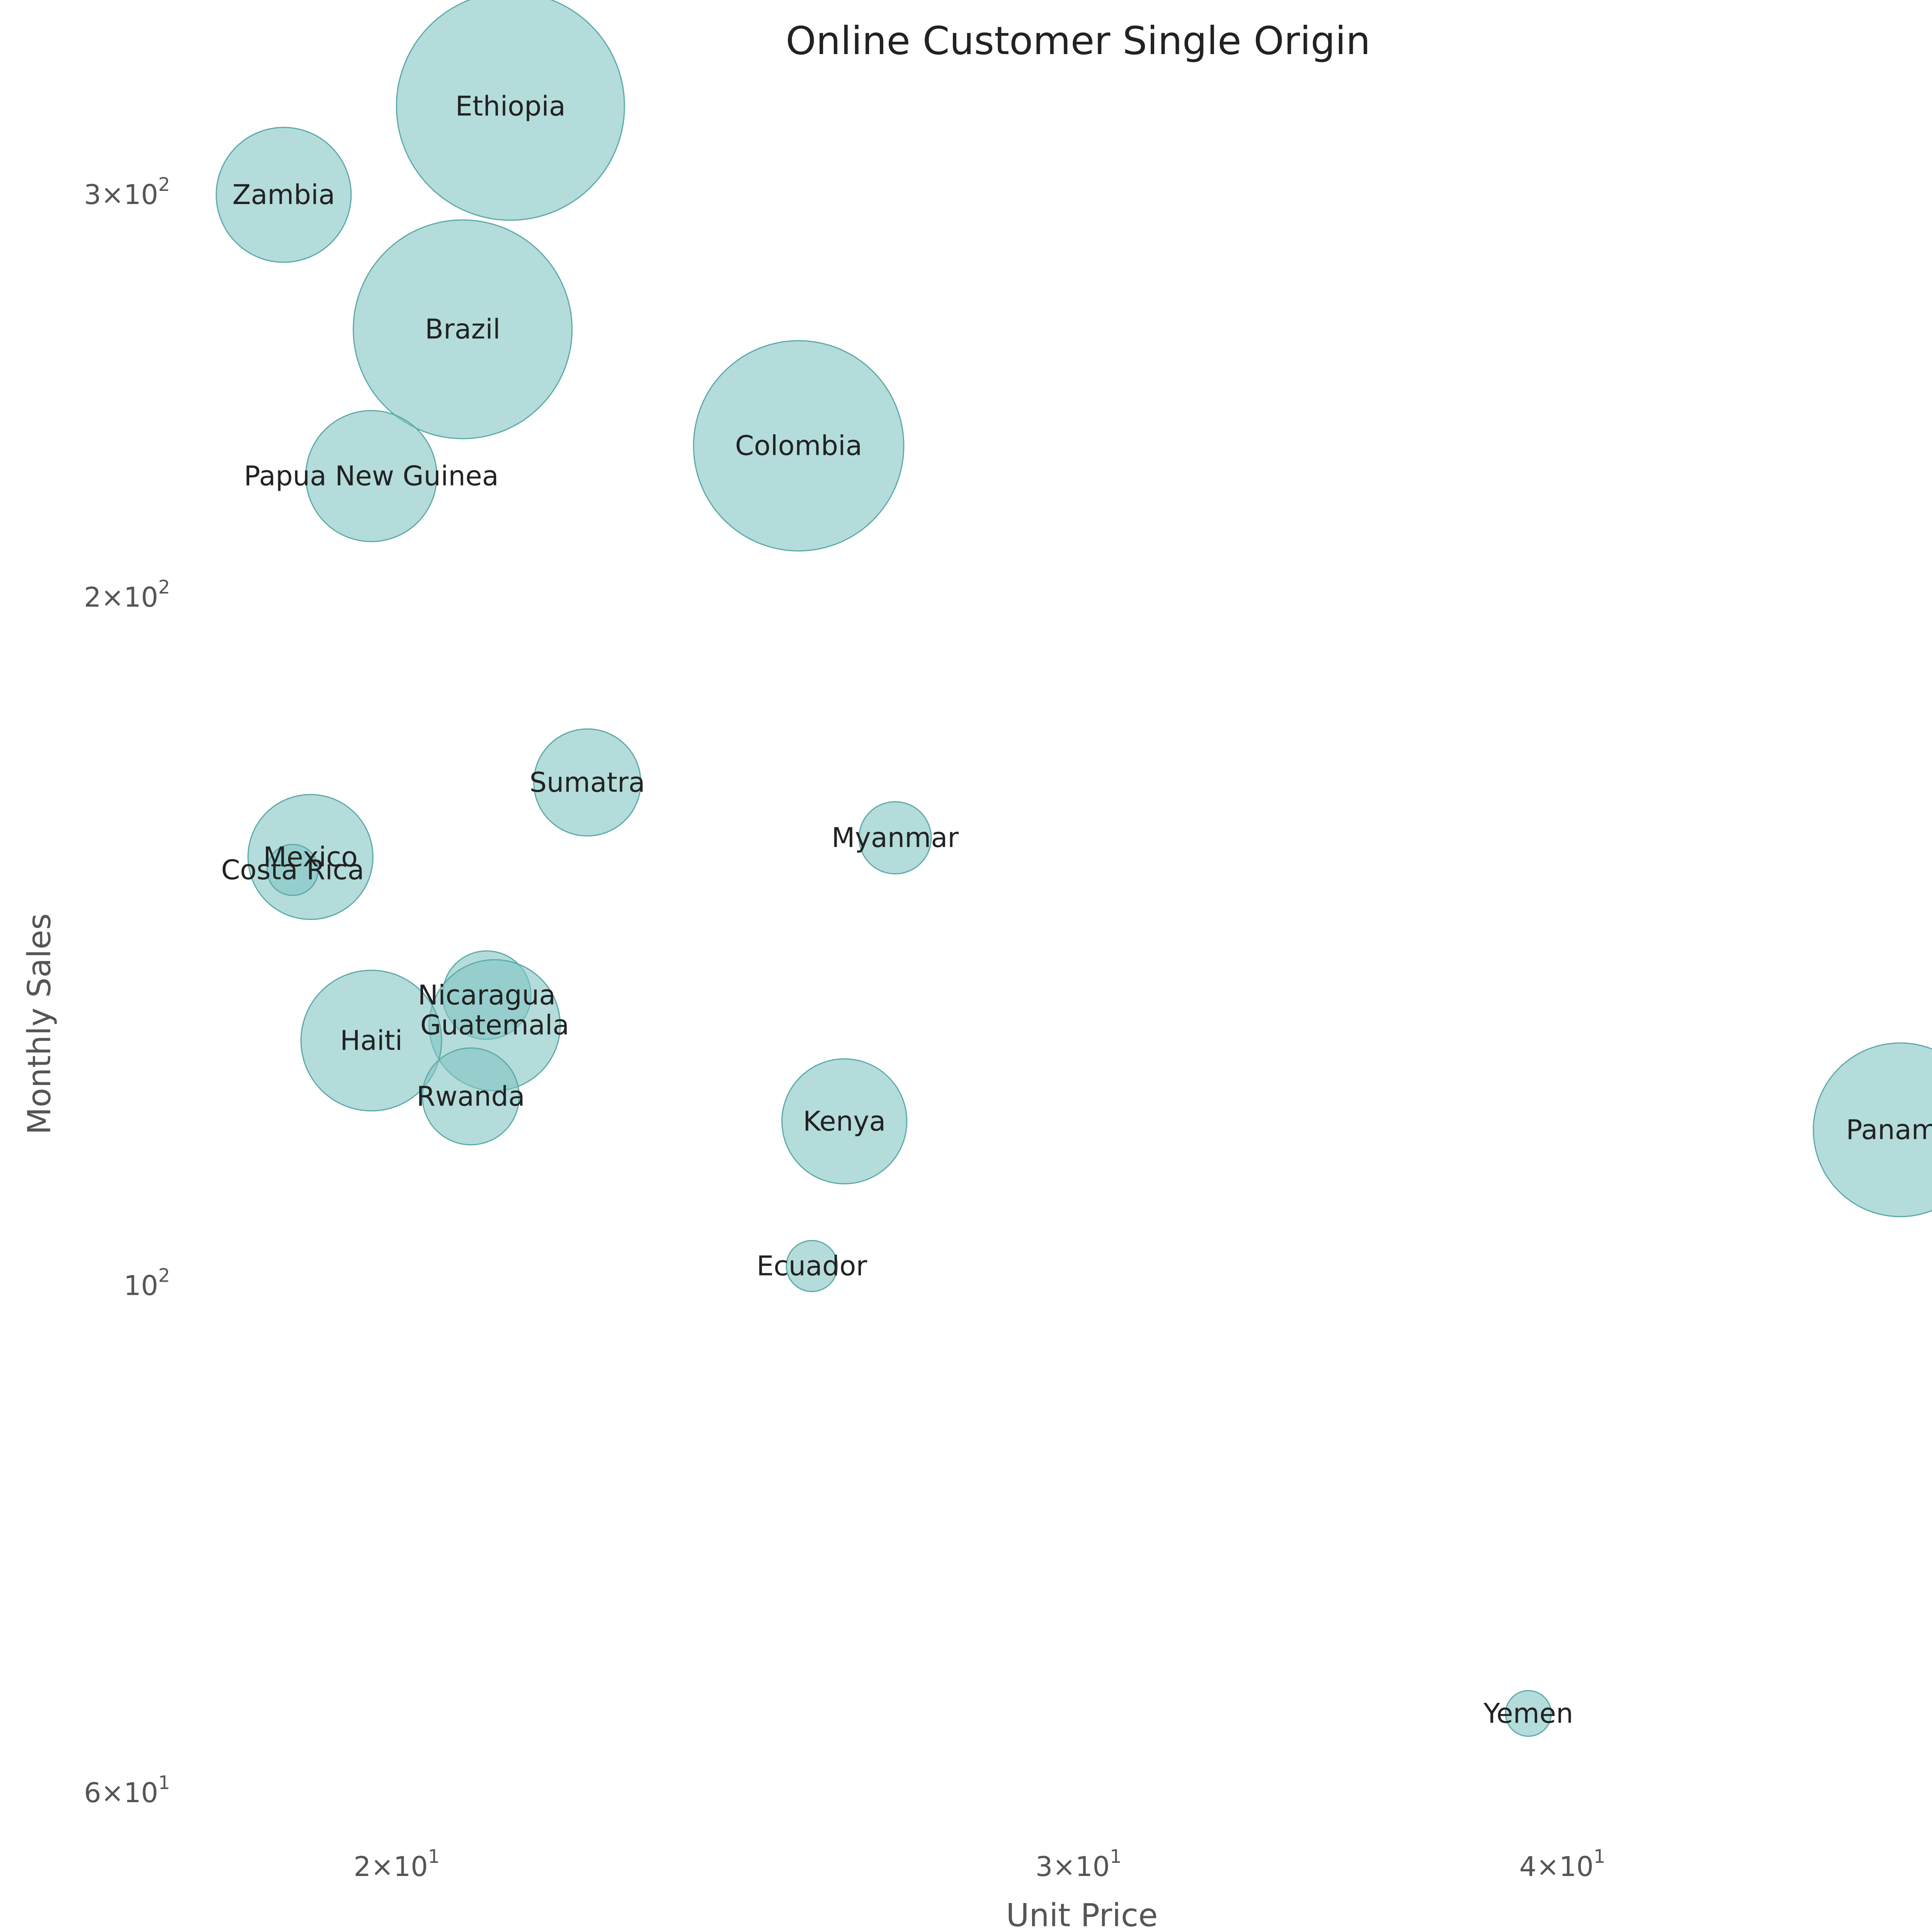  I want to click on bubble-kenya, so click(844, 1121).